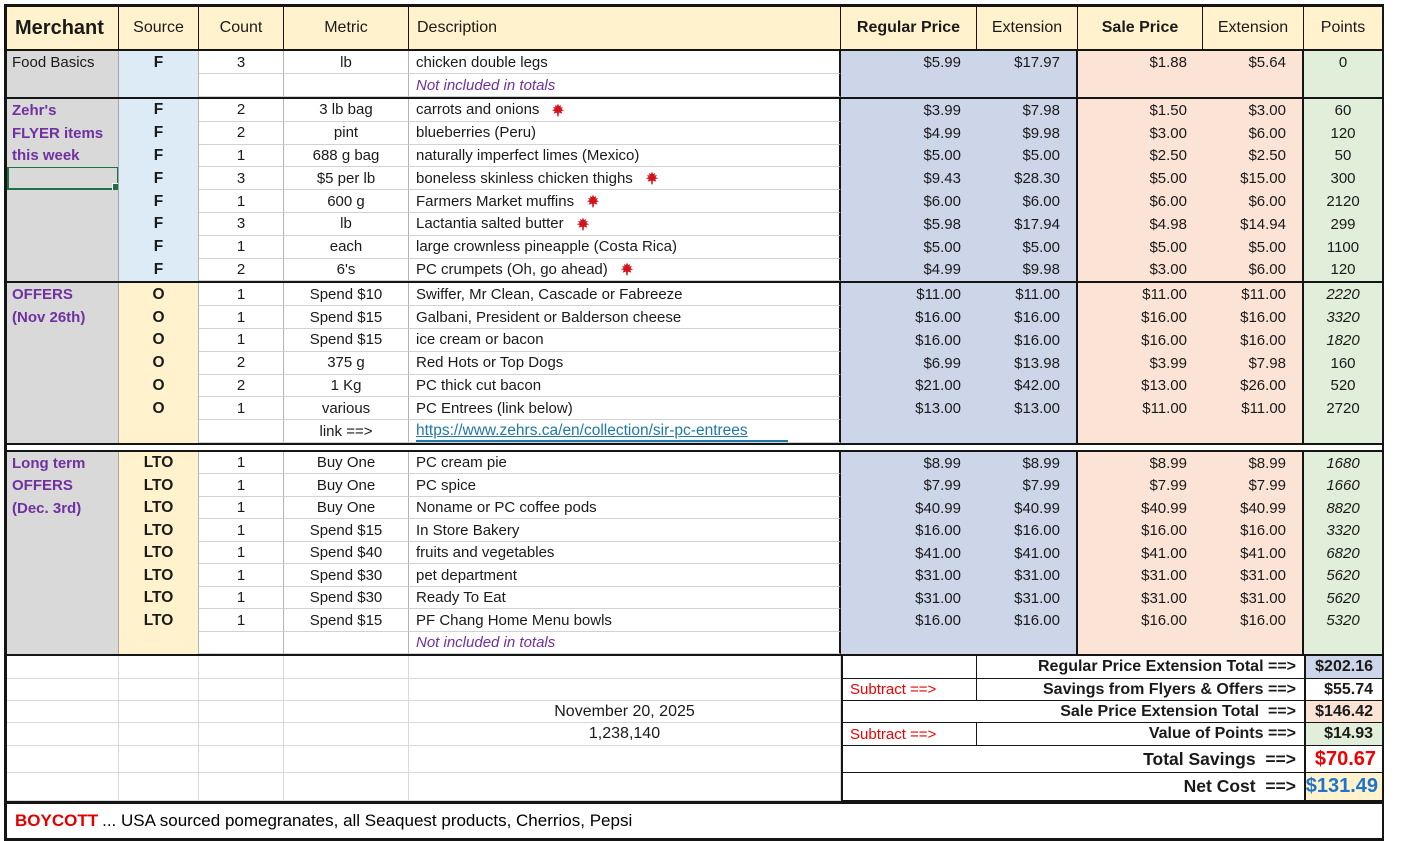  I want to click on cell-sale-extension: $5.64, so click(1253, 62).